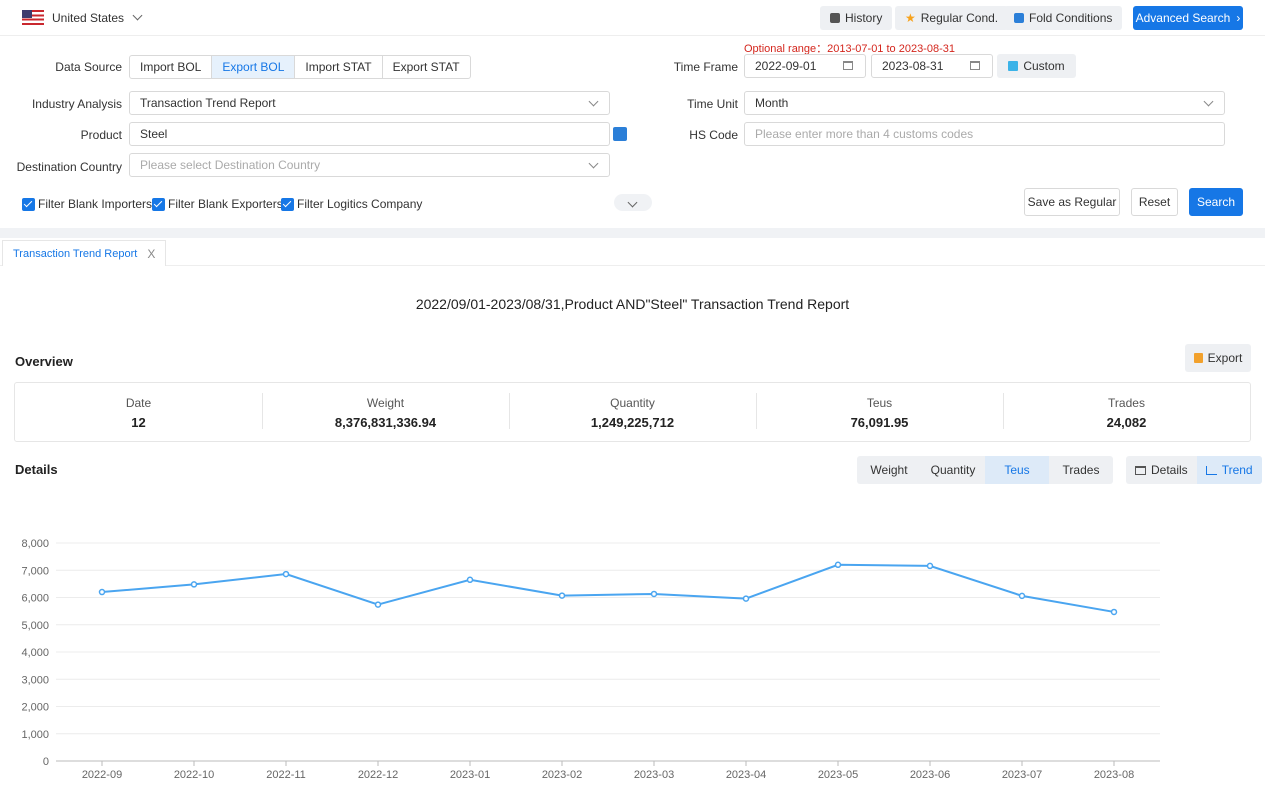 This screenshot has height=789, width=1265. Describe the element at coordinates (385, 412) in the screenshot. I see `overview-weight: Weight 8,376,831,336.94` at that location.